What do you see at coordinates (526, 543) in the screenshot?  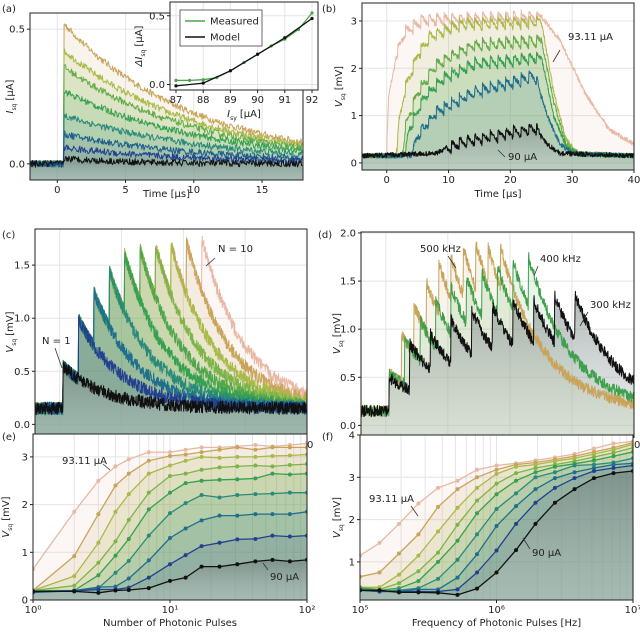 I see `annotation-leader` at bounding box center [526, 543].